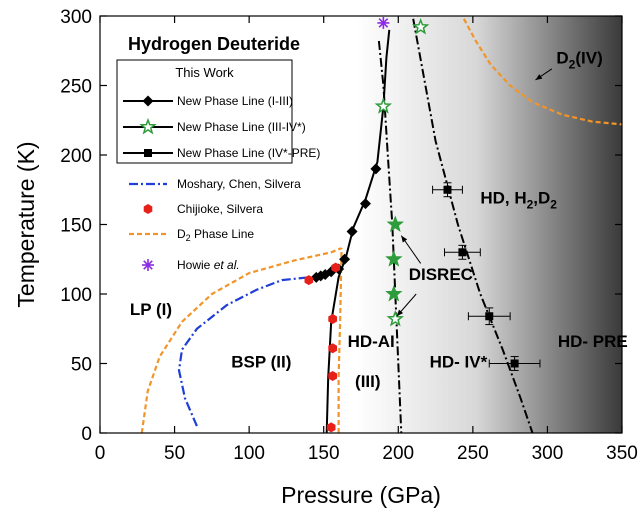 Image resolution: width=641 pixels, height=510 pixels. What do you see at coordinates (248, 153) in the screenshot?
I see `legend-label: New Phase Line (IV*-PRE)` at bounding box center [248, 153].